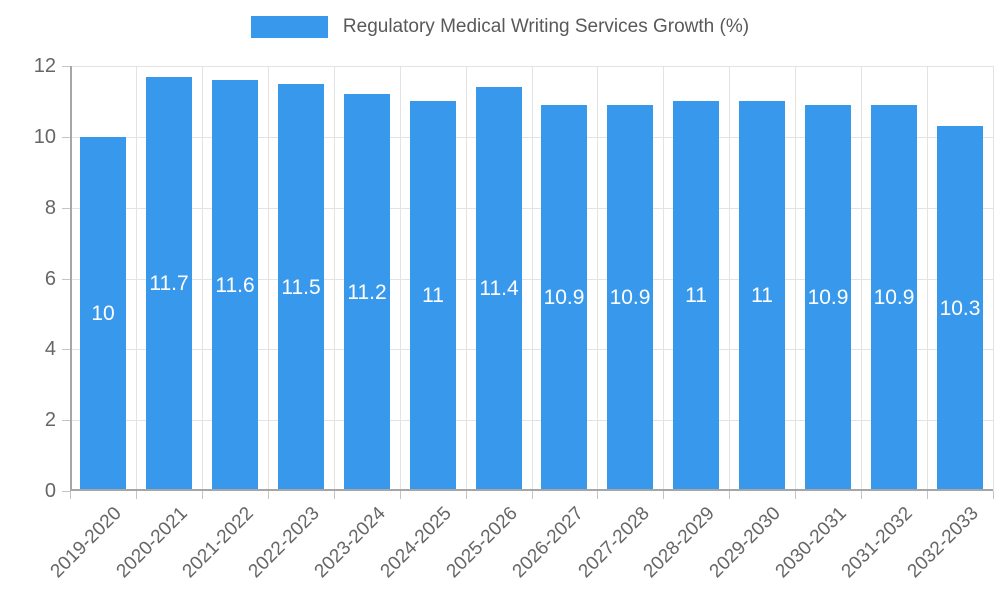  I want to click on bar-value-label: 11.2, so click(367, 292).